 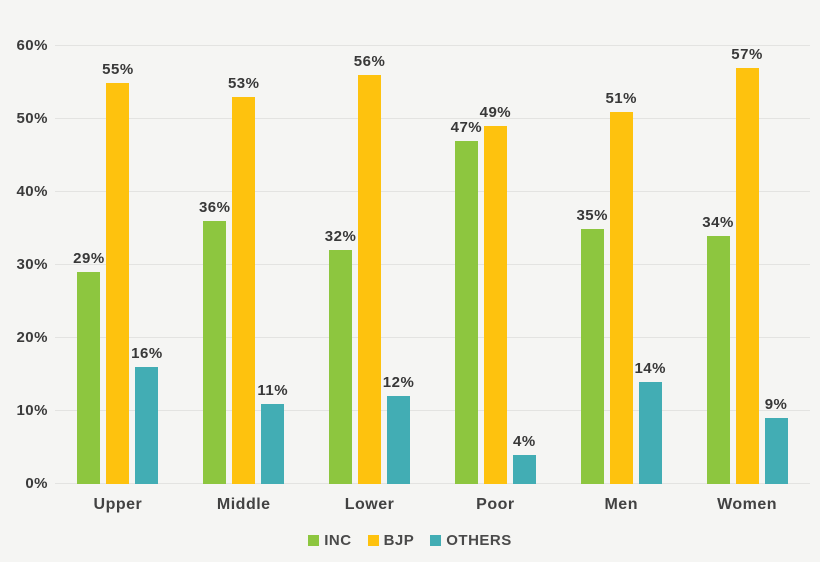 What do you see at coordinates (436, 540) in the screenshot?
I see `legend-swatch-others` at bounding box center [436, 540].